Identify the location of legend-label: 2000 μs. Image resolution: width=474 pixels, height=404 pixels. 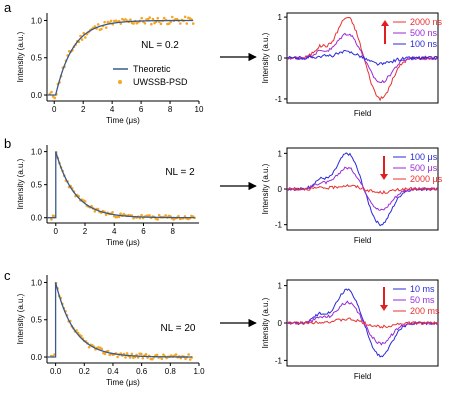
(426, 179).